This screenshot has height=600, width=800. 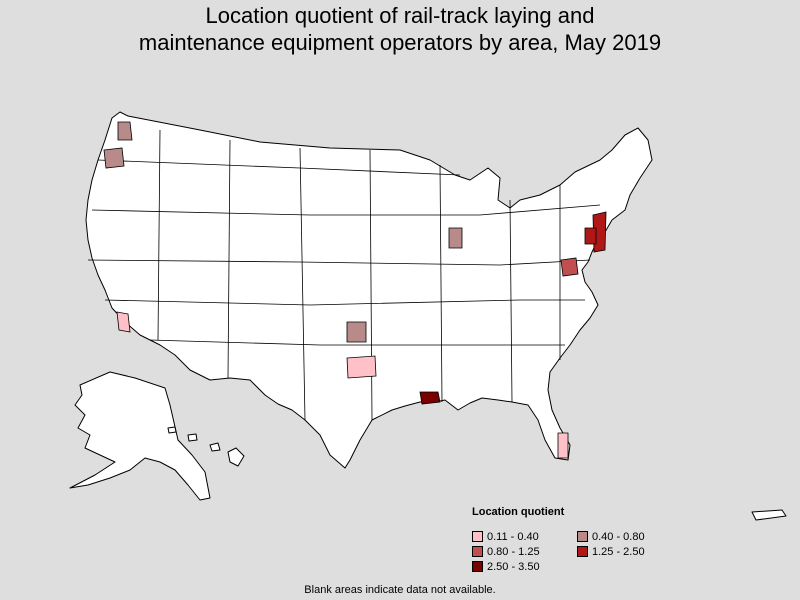 What do you see at coordinates (563, 445) in the screenshot?
I see `area-florida` at bounding box center [563, 445].